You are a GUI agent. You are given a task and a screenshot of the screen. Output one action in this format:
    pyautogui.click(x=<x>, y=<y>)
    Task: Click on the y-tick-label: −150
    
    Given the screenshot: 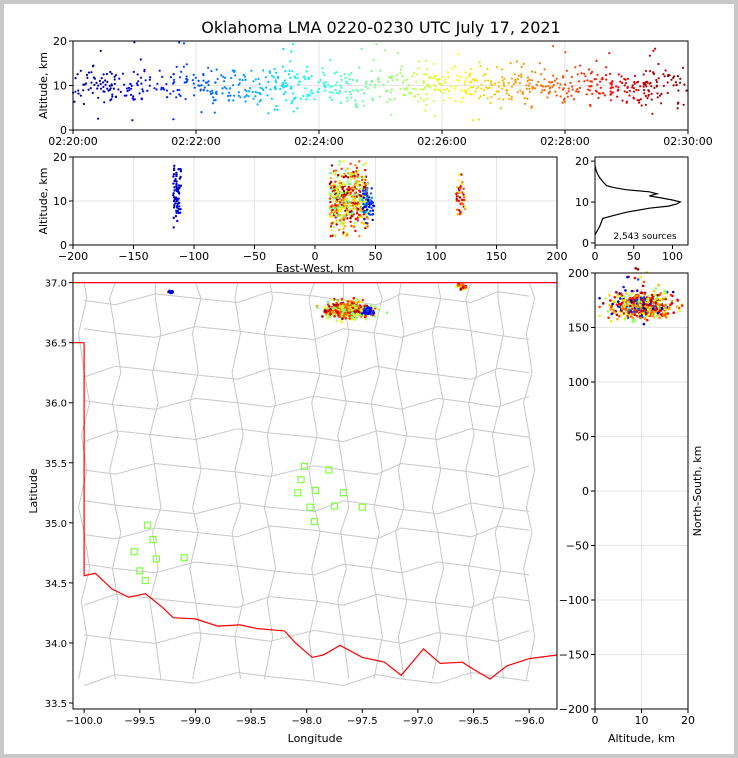 What is the action you would take?
    pyautogui.click(x=574, y=655)
    